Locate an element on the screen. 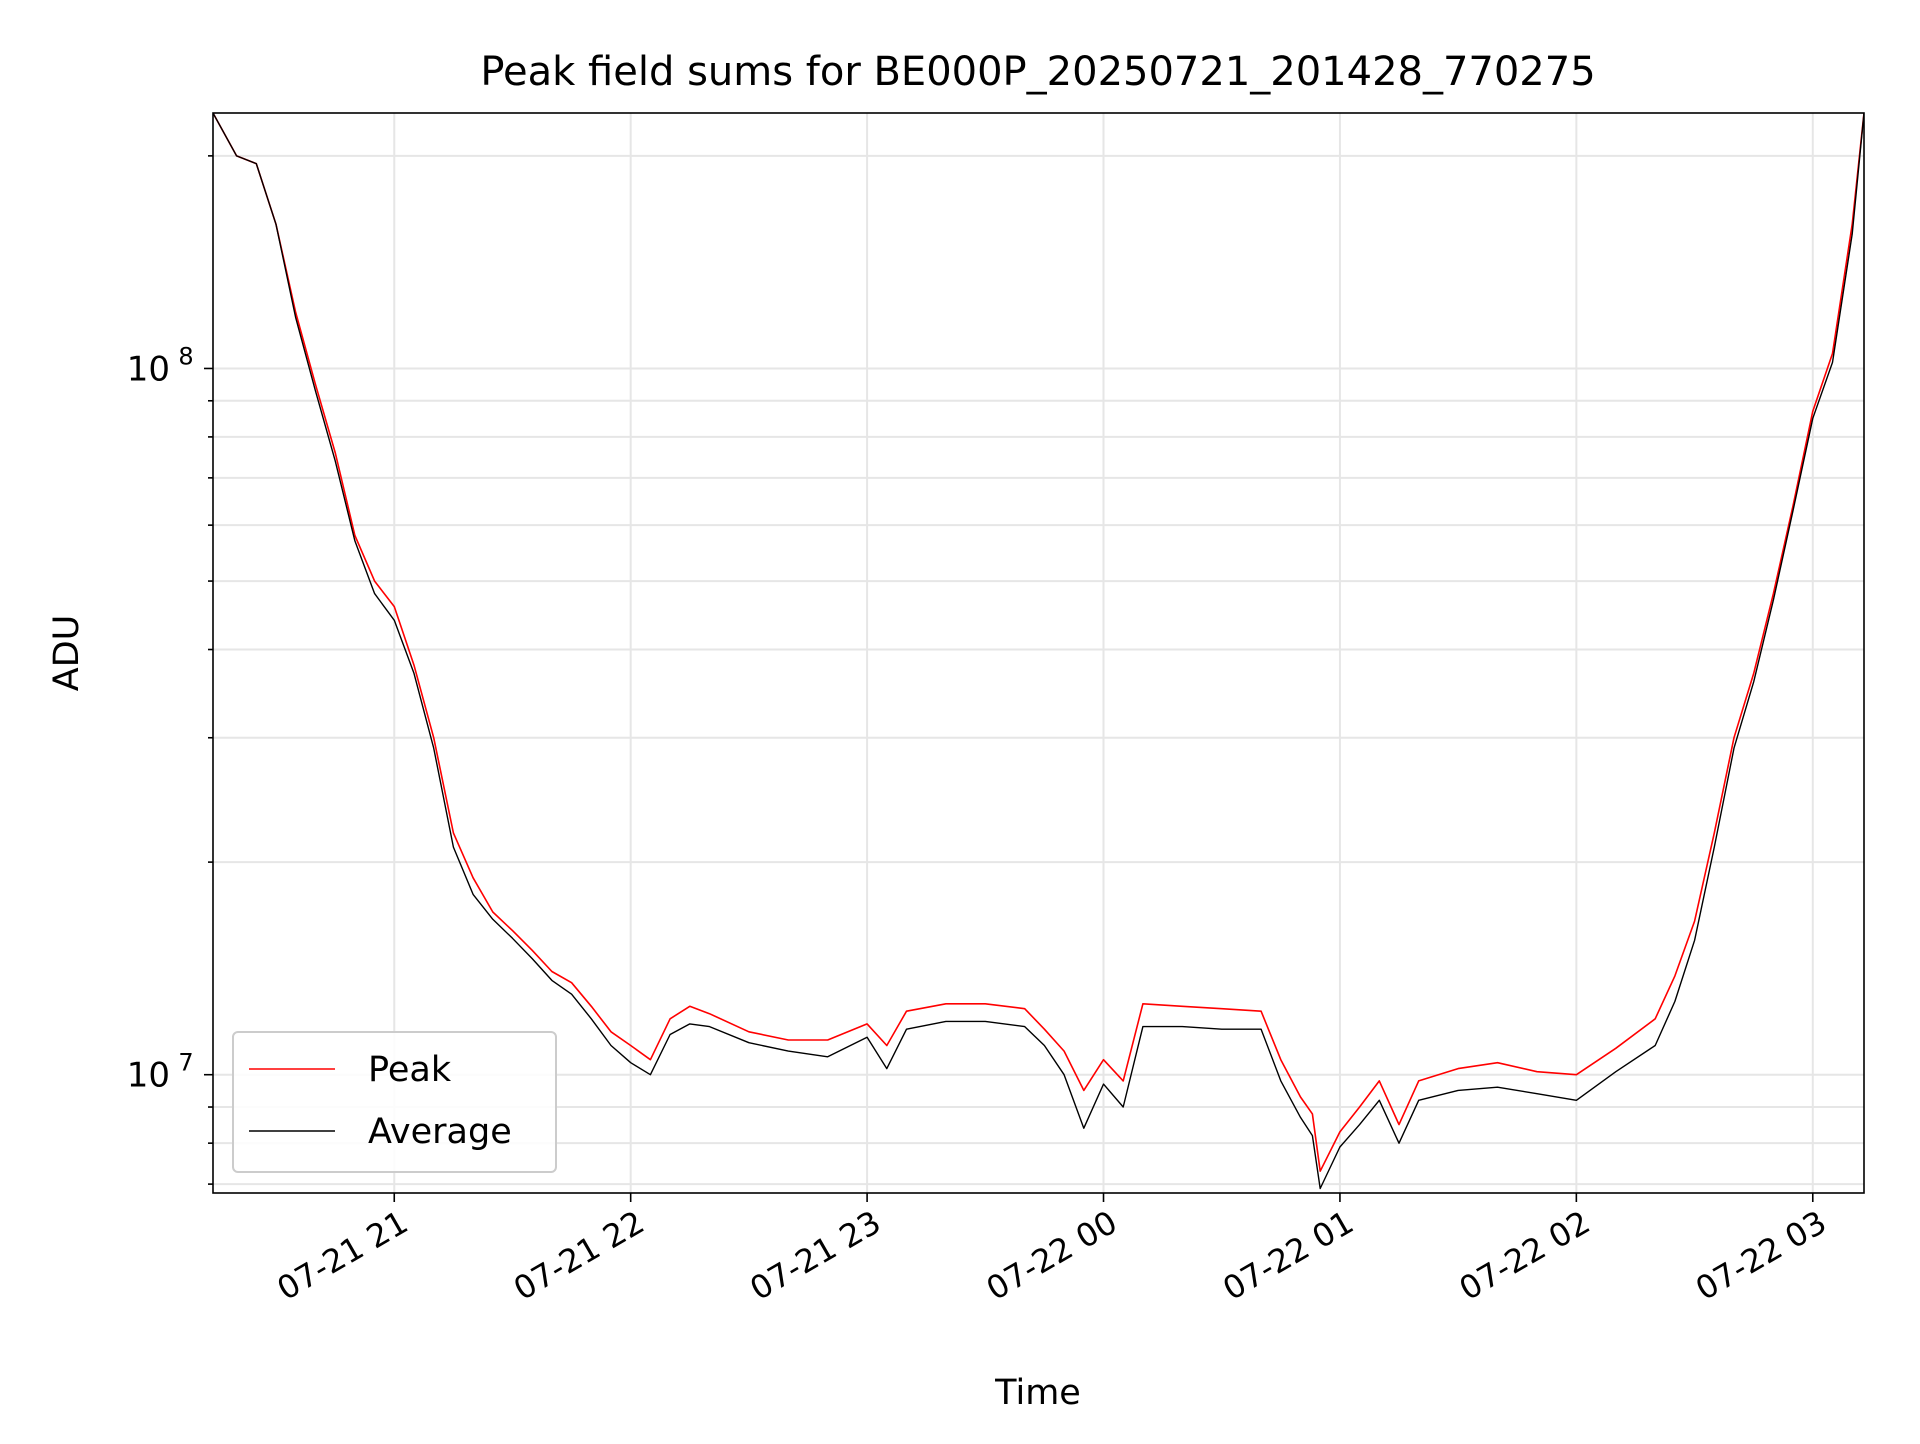  y-tick-exponent: 8 is located at coordinates (185, 356).